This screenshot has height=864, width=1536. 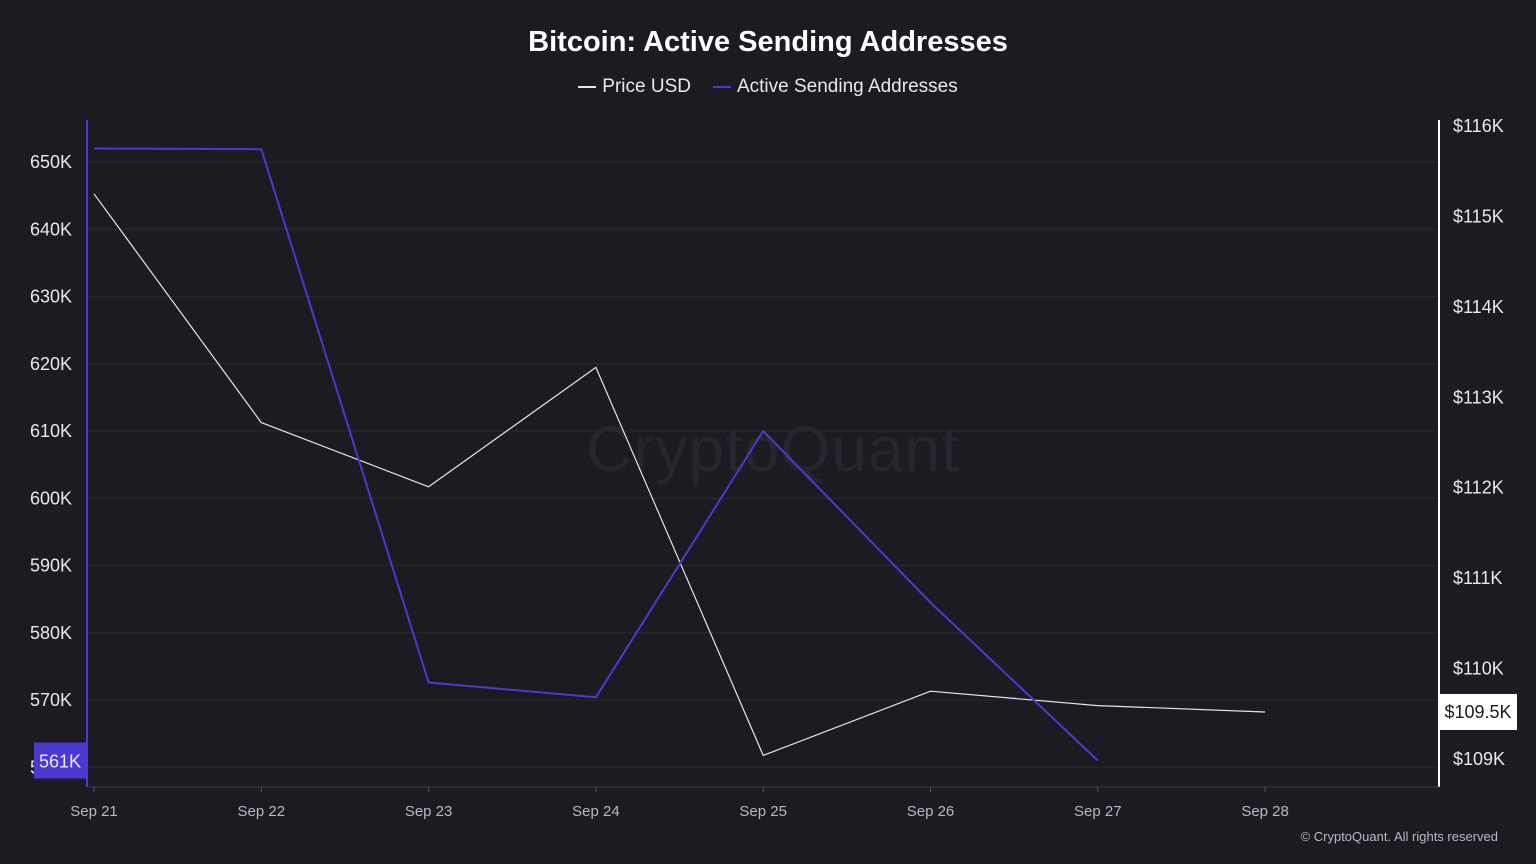 I want to click on left-current-value-badge, so click(x=60, y=760).